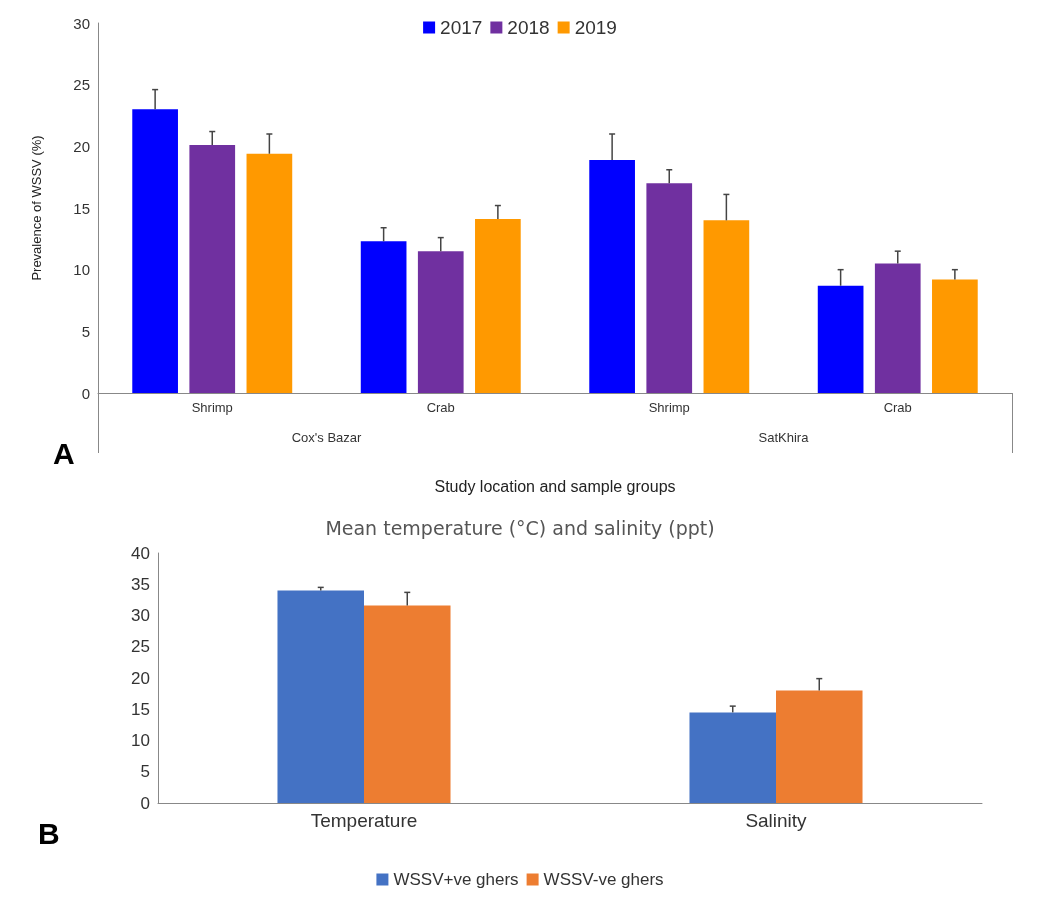 The width and height of the screenshot is (1040, 910). I want to click on legend-label: 2017, so click(461, 27).